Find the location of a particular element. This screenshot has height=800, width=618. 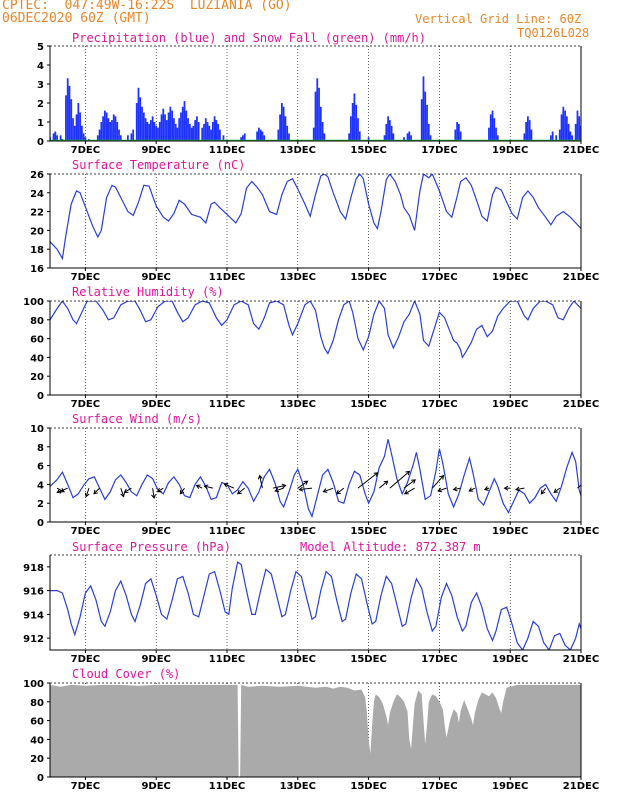

panel-subtitle: Model Altitude: 872.387 m is located at coordinates (390, 547).